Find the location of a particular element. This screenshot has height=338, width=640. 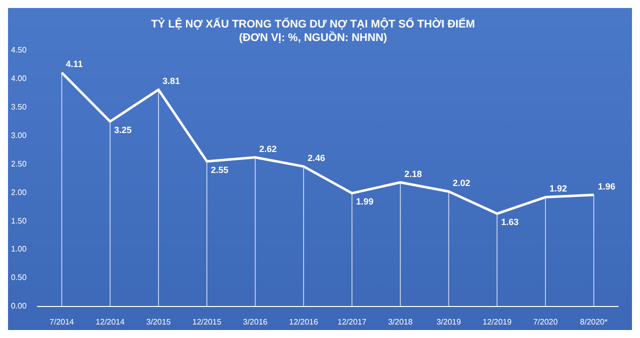

data-label: 3.81 is located at coordinates (171, 81).